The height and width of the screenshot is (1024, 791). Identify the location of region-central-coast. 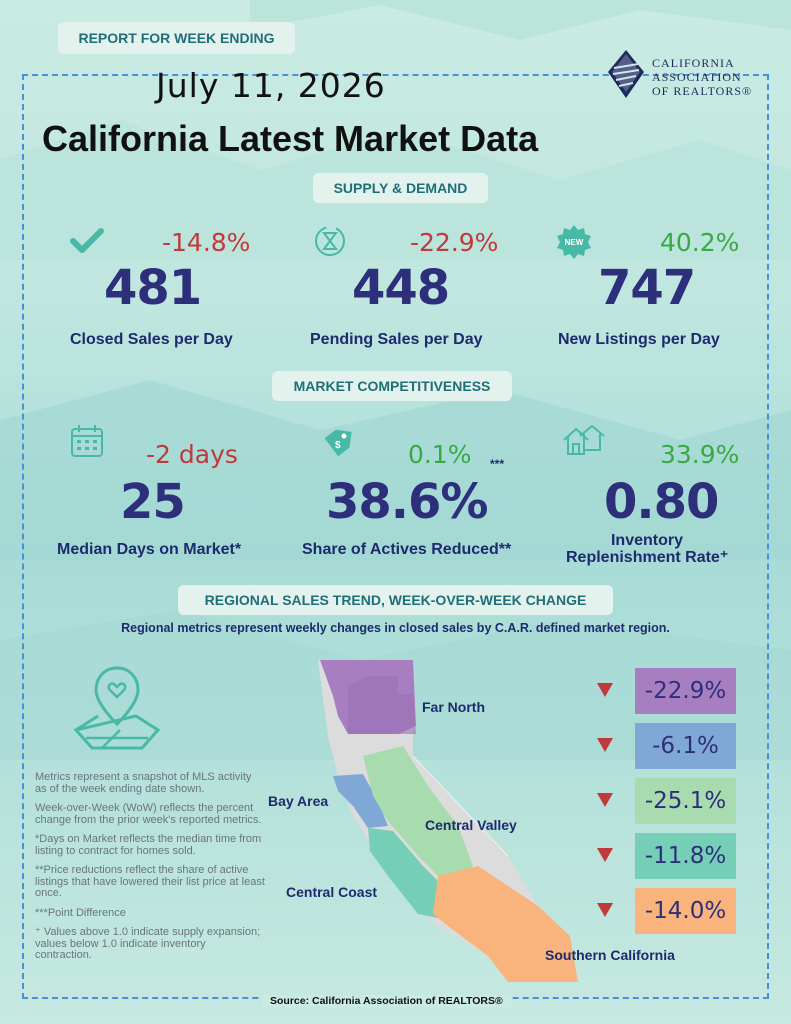
(408, 873).